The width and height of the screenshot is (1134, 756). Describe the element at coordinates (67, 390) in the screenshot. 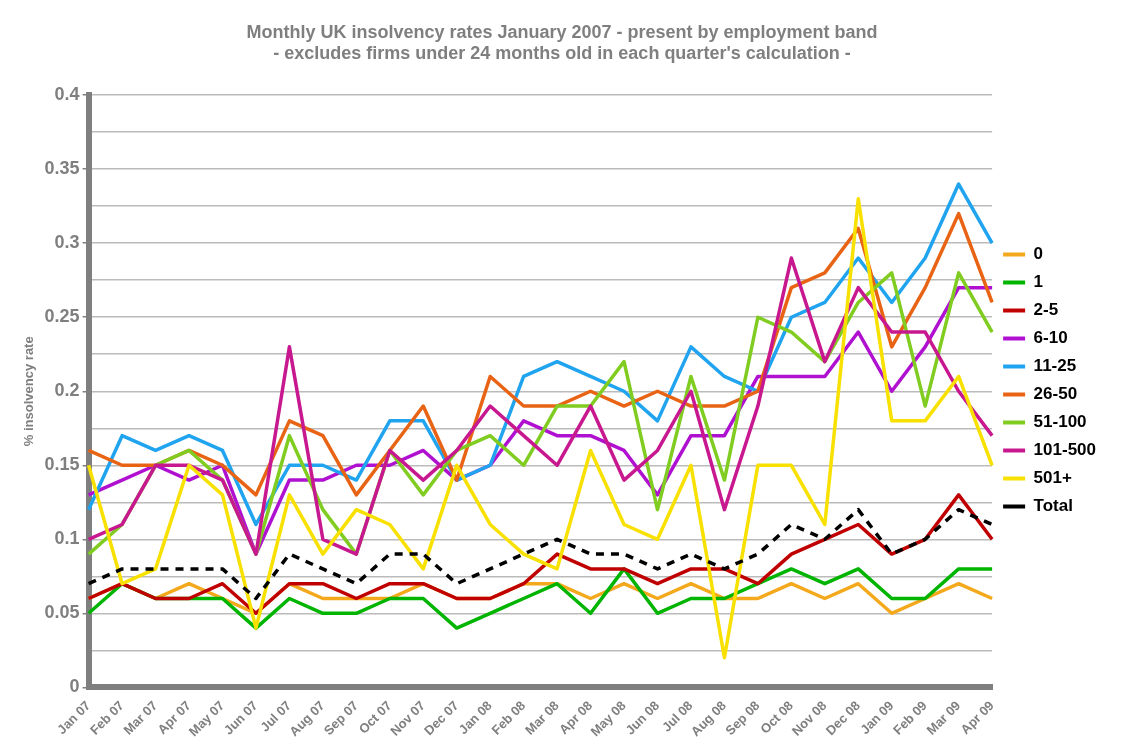

I see `y-tick-label: 0.2` at that location.